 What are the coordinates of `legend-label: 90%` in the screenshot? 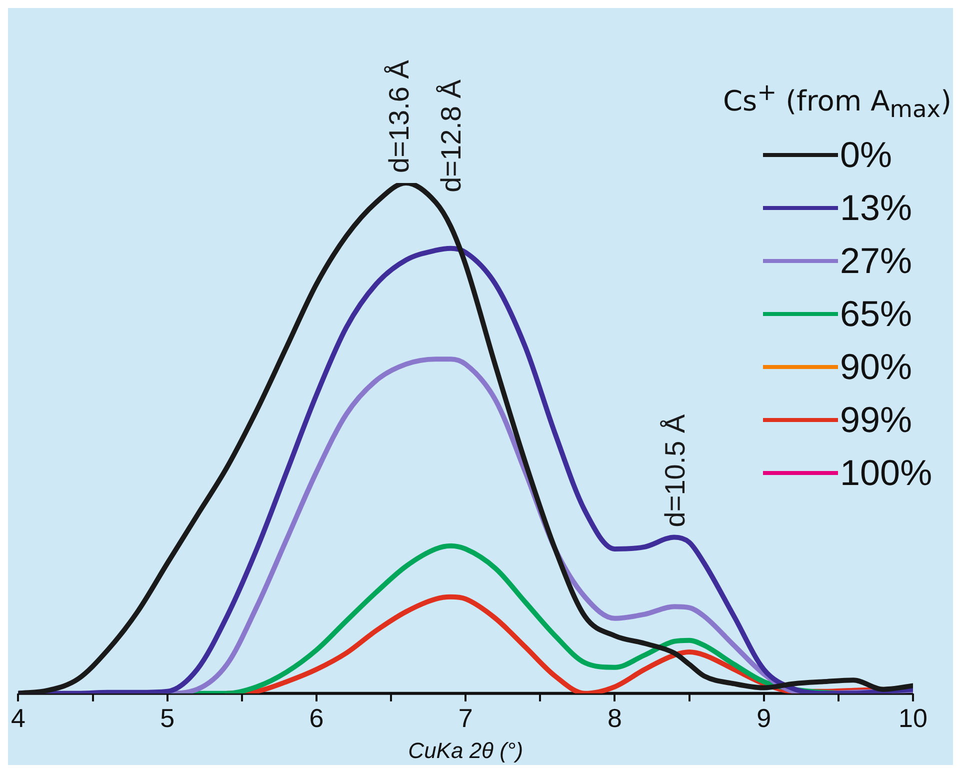 It's located at (876, 367).